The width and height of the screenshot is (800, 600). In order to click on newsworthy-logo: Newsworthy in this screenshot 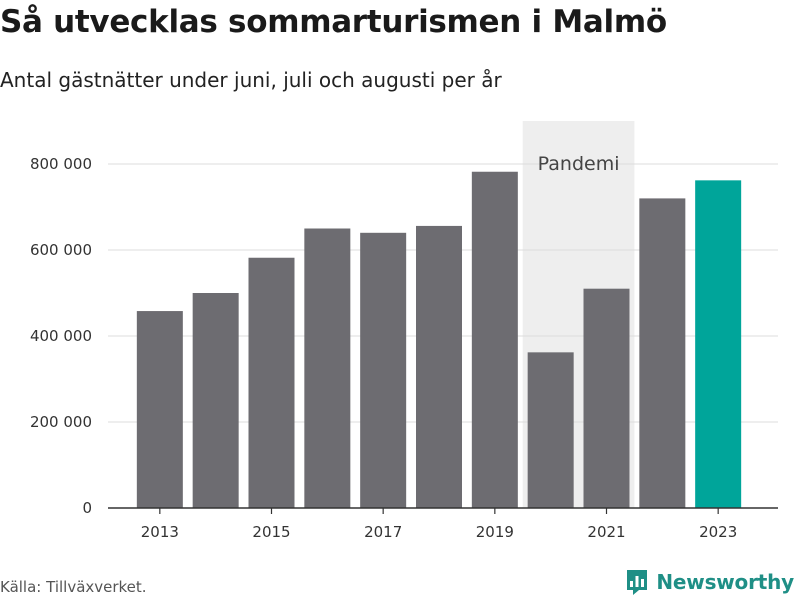, I will do `click(709, 582)`.